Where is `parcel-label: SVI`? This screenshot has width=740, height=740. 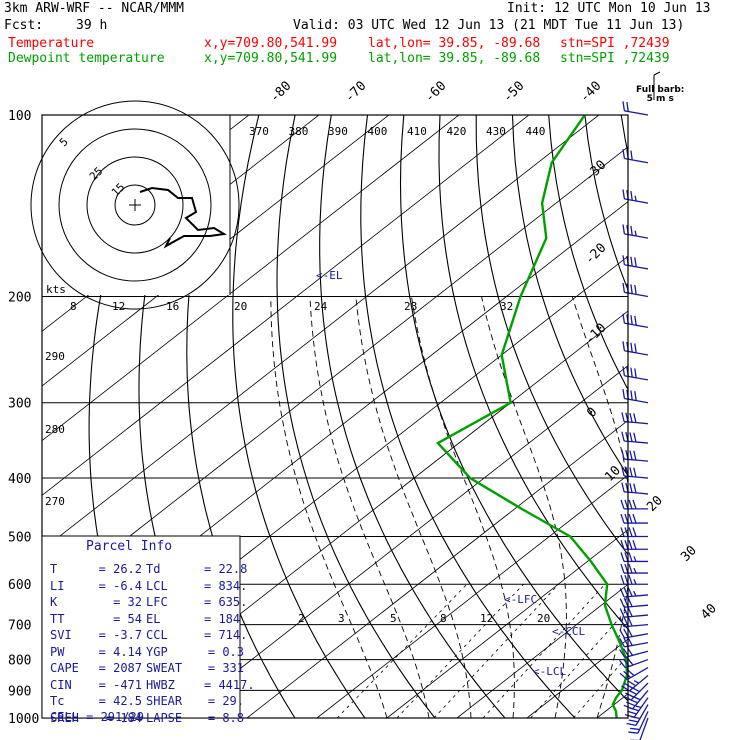 parcel-label: SVI is located at coordinates (61, 635).